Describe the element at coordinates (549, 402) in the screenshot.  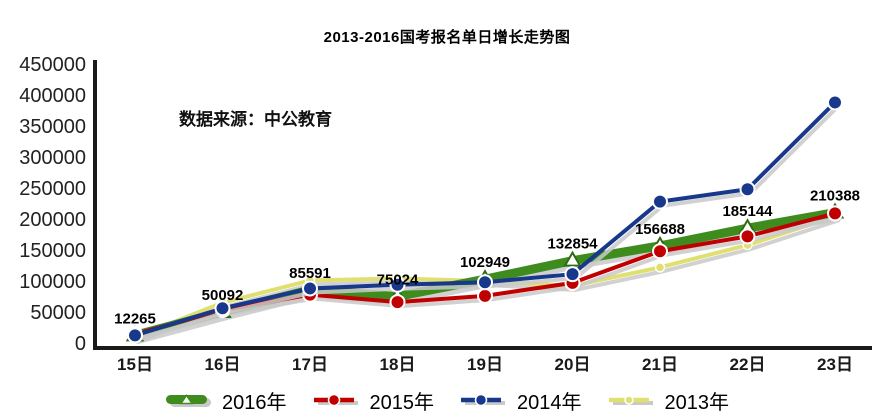
I see `legend-label: 2014年` at that location.